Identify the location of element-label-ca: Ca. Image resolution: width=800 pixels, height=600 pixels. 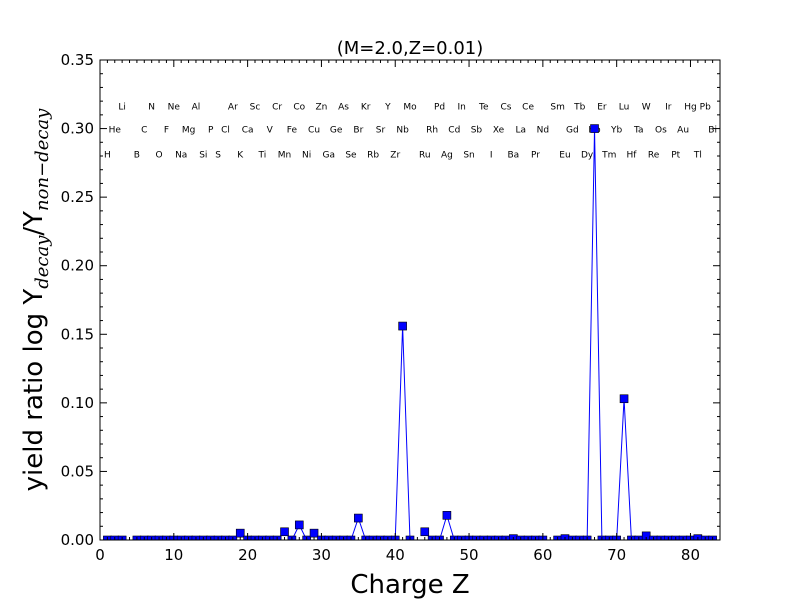
(248, 131).